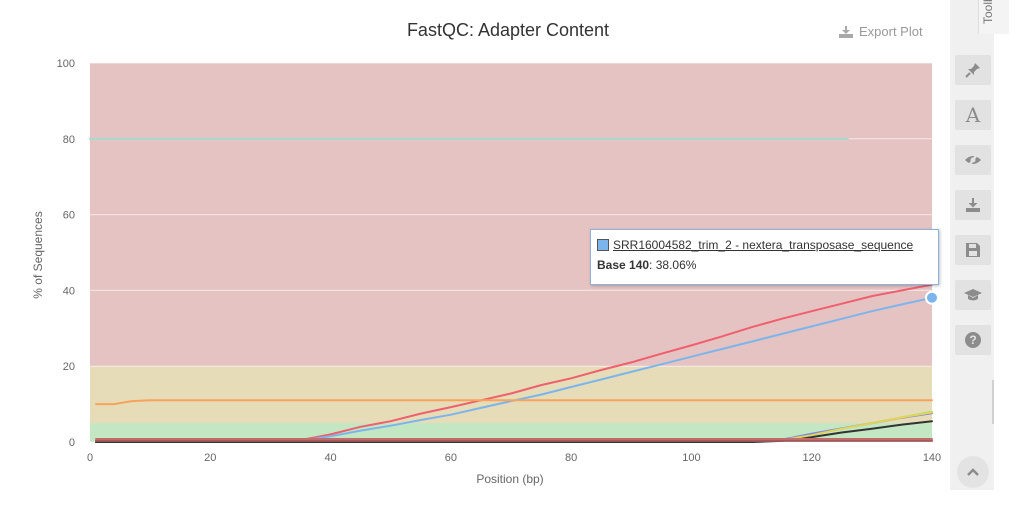  I want to click on toolbox-tab-label: Toolbox, so click(988, 12).